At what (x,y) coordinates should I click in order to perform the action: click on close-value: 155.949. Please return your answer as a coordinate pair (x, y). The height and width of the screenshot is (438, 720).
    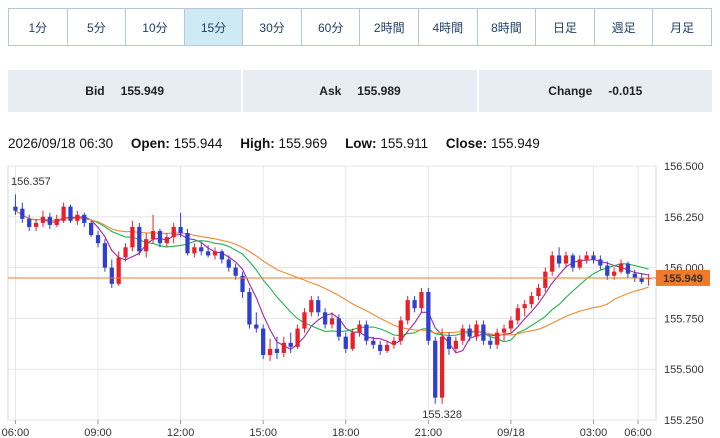
    Looking at the image, I should click on (515, 143).